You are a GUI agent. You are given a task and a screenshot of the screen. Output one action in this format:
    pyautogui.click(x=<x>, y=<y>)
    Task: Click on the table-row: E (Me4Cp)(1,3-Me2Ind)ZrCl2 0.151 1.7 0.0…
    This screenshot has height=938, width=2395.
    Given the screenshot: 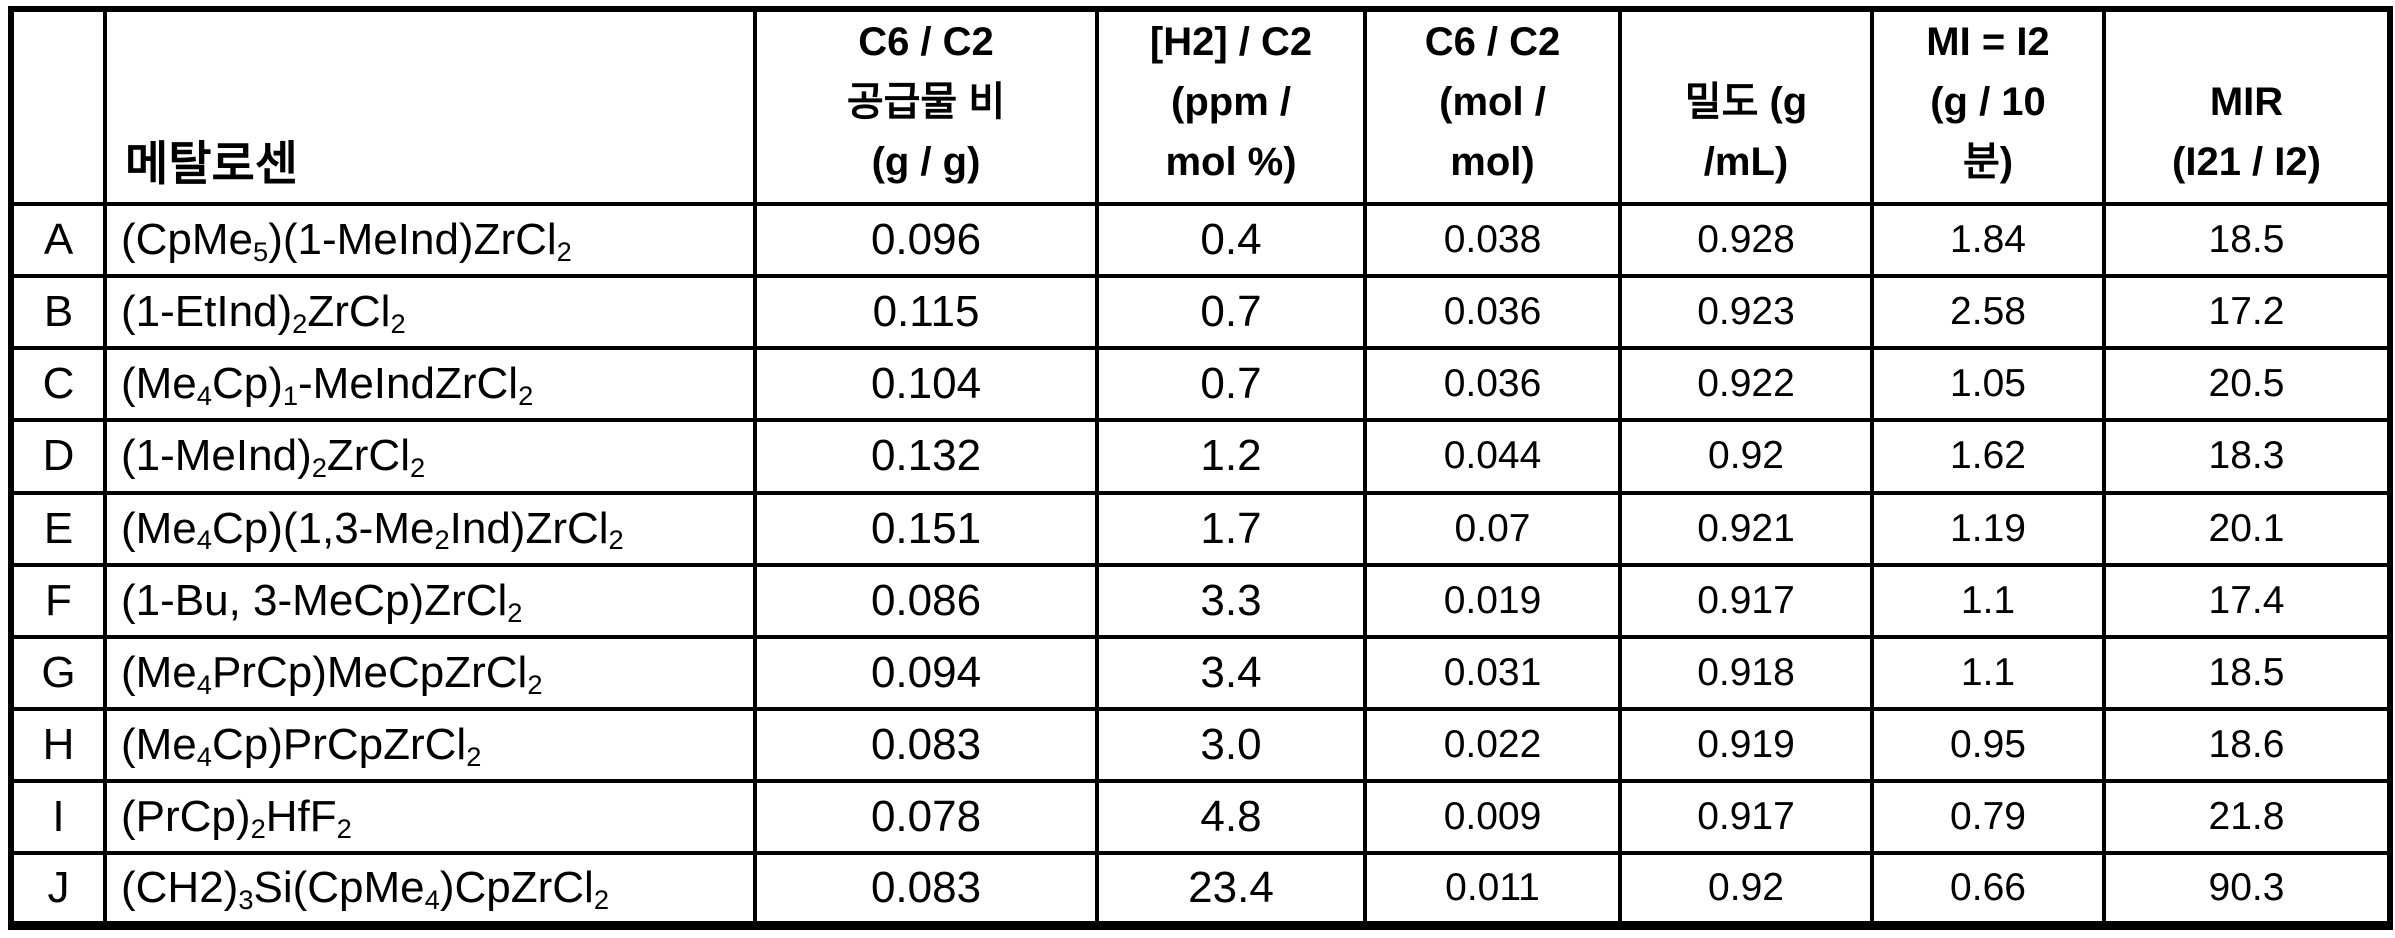 What is the action you would take?
    pyautogui.click(x=1200, y=528)
    